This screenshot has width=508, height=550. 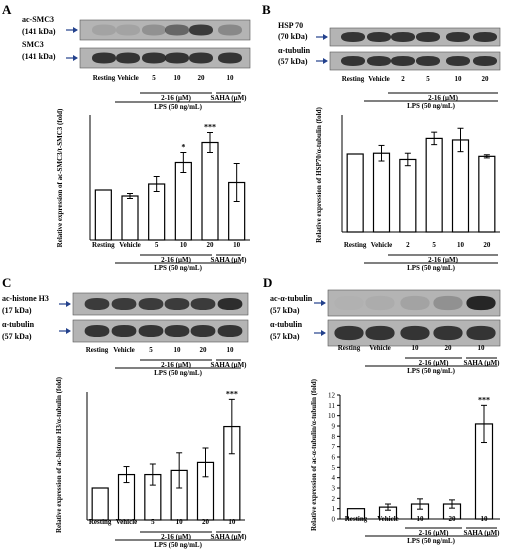 I want to click on panel-c-lane-label: 20, so click(x=204, y=350).